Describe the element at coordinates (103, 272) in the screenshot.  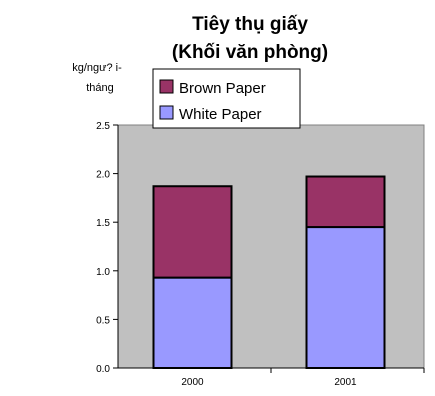
I see `y-tick-label: 1.0` at that location.